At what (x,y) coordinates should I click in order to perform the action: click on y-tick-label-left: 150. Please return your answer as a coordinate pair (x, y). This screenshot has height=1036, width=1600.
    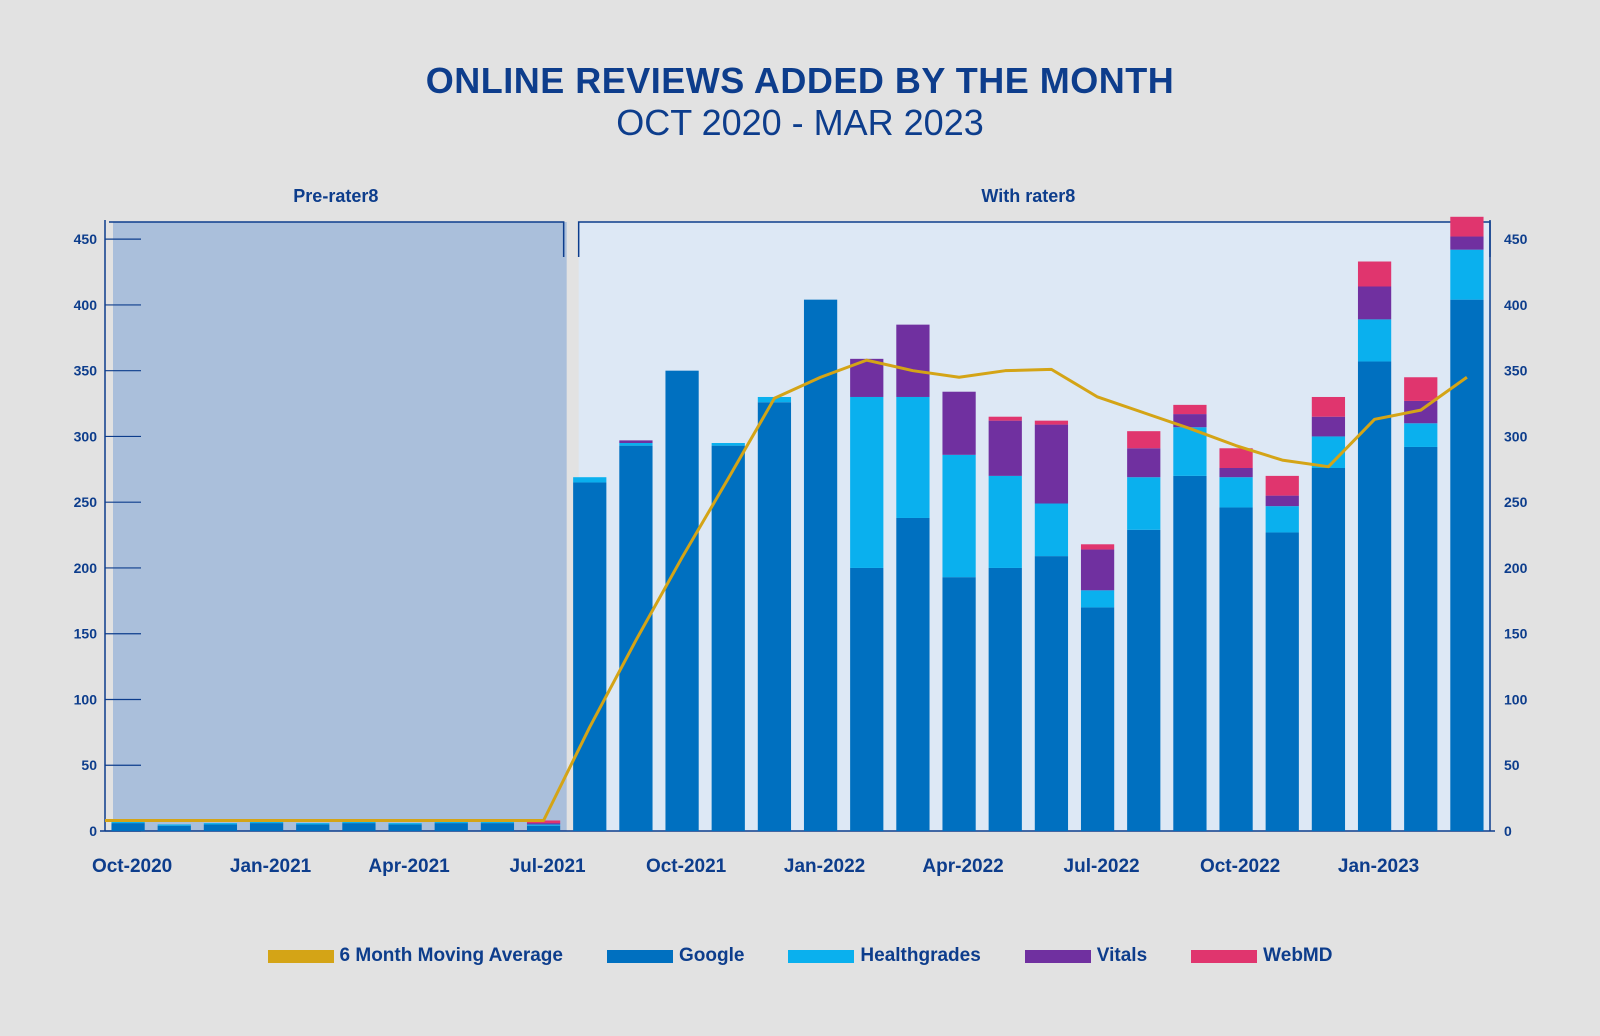
    Looking at the image, I should click on (86, 634).